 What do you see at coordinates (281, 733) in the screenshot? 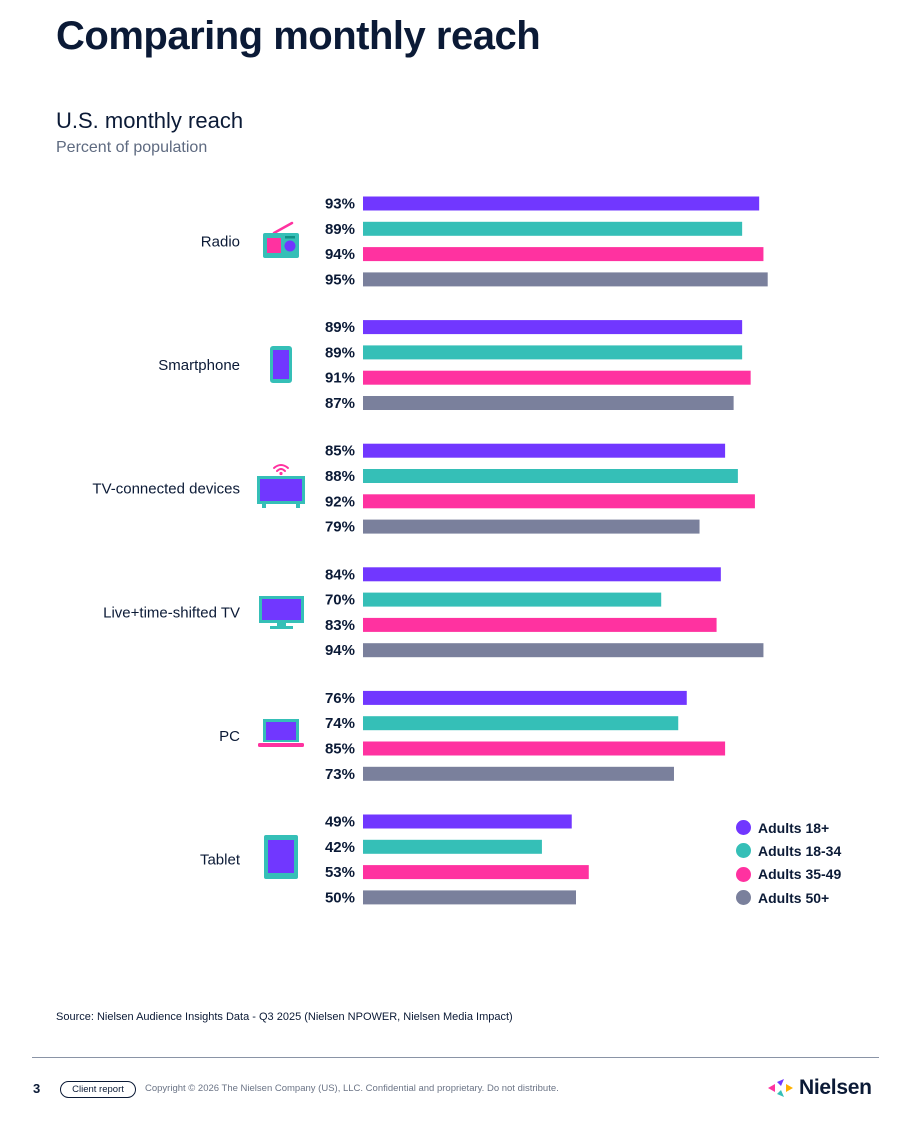
I see `laptop-icon` at bounding box center [281, 733].